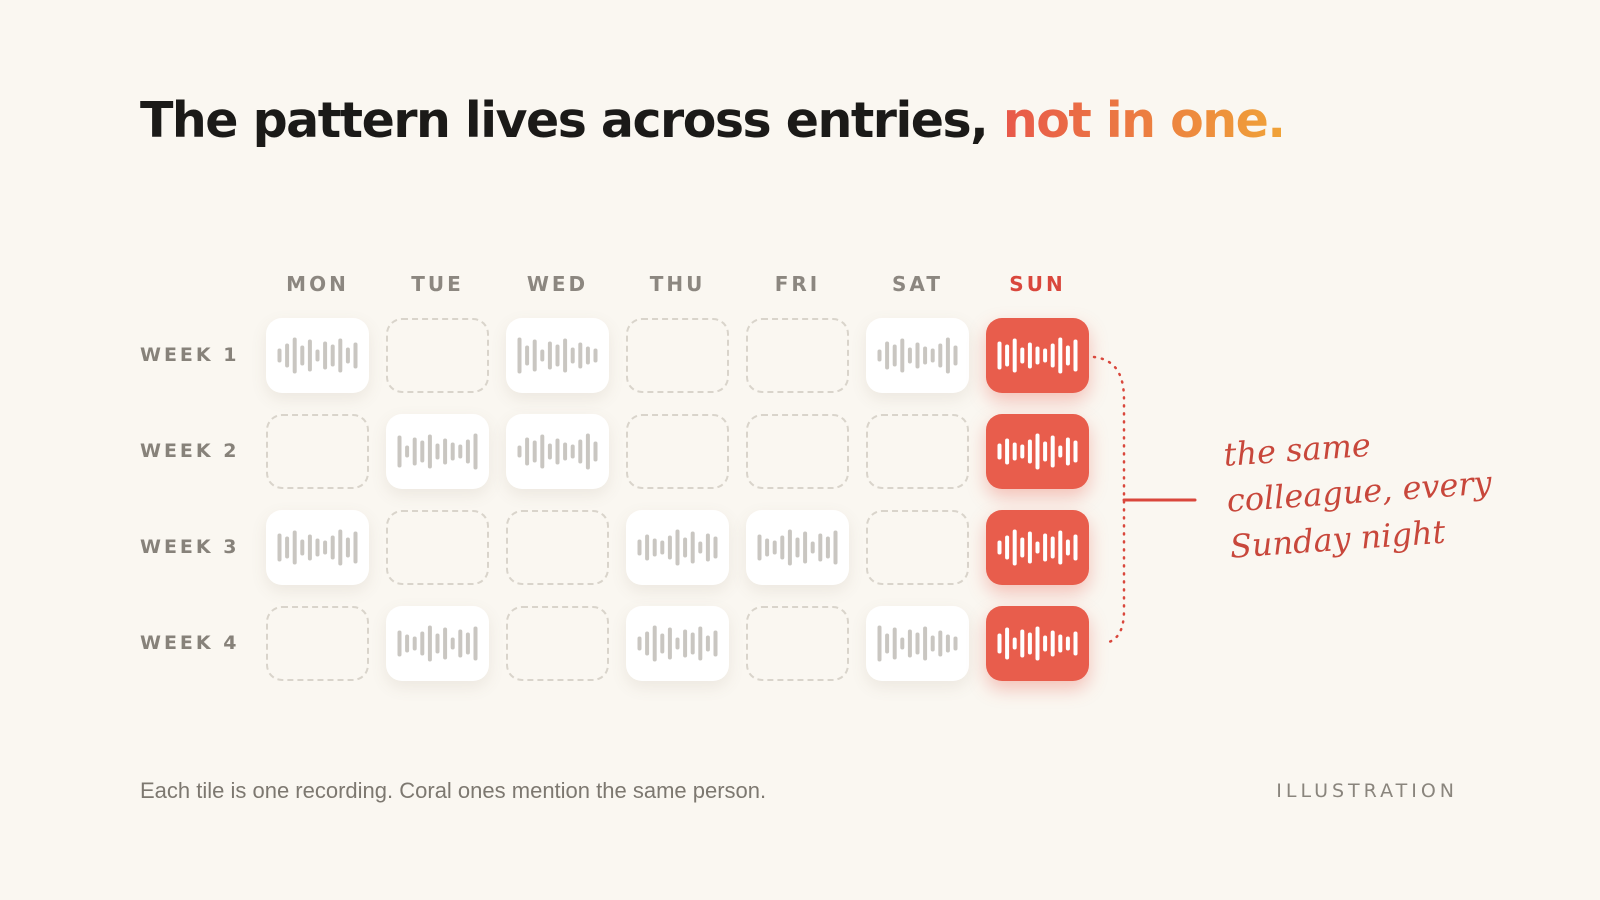 The width and height of the screenshot is (1600, 900). I want to click on week-label-4: WEEK 4, so click(190, 643).